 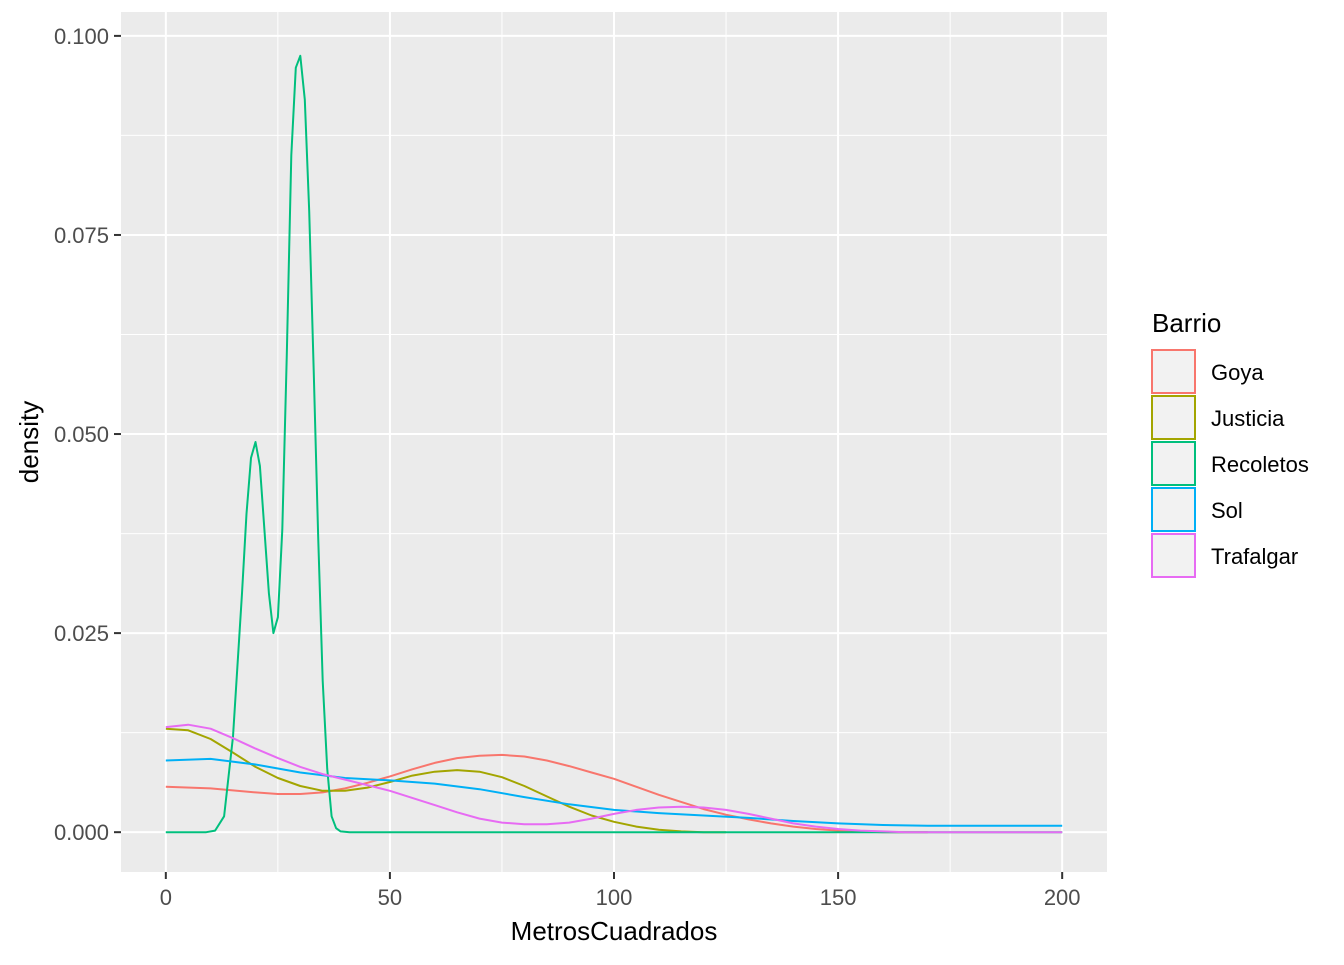 I want to click on x-tick-label: 100, so click(x=614, y=897).